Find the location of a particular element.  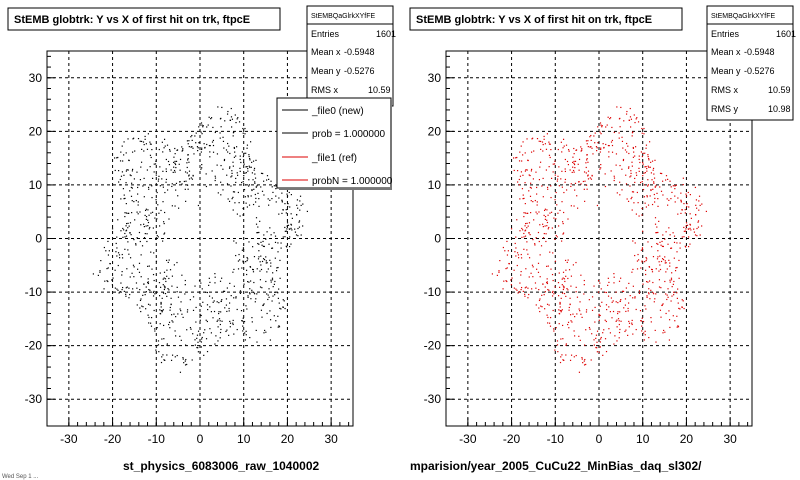

right-ytick-label-4: 10 is located at coordinates (435, 185).